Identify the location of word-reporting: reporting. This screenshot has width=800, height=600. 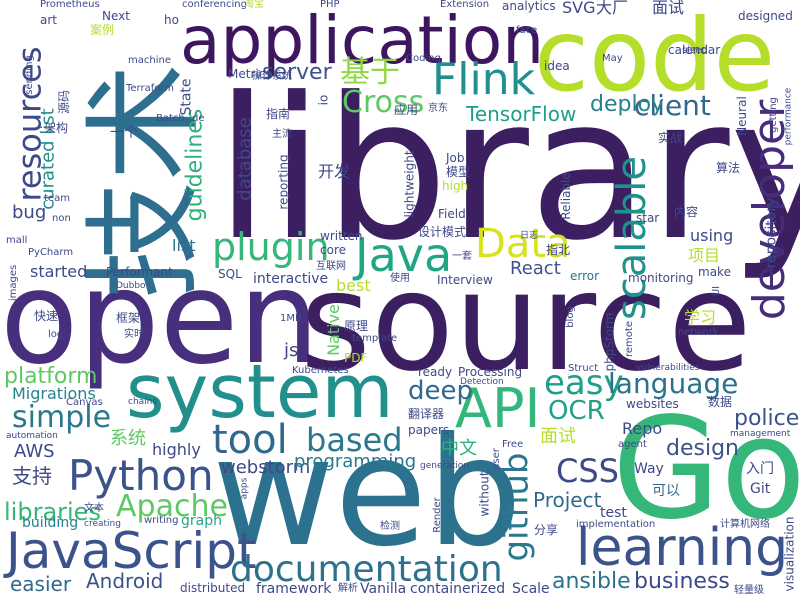
(283, 182).